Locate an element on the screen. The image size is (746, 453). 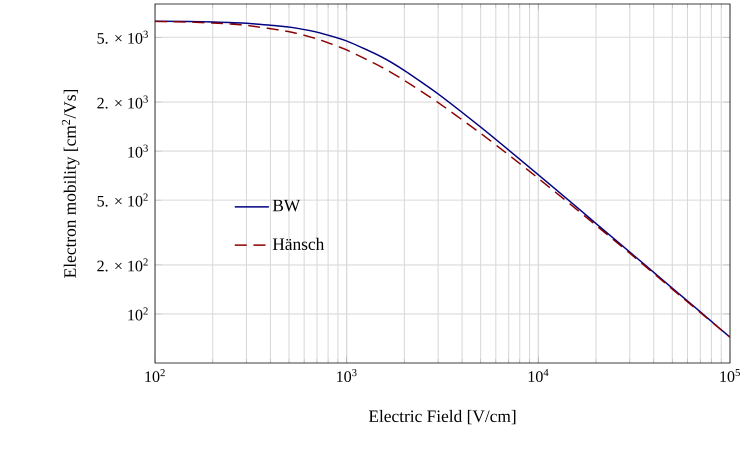
x-tick-label: 10$^{4}$ is located at coordinates (538, 375).